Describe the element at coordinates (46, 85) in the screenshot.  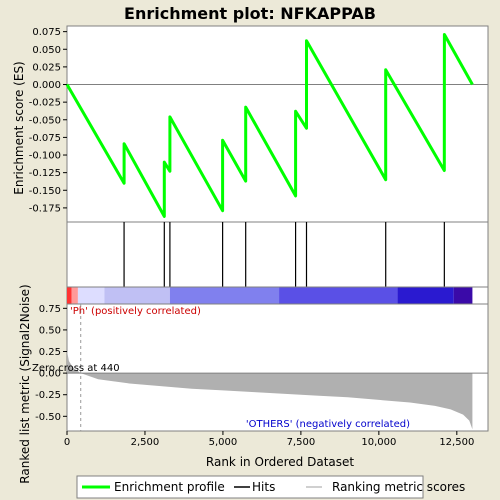
I see `es-y-tick-label: 0.000` at that location.